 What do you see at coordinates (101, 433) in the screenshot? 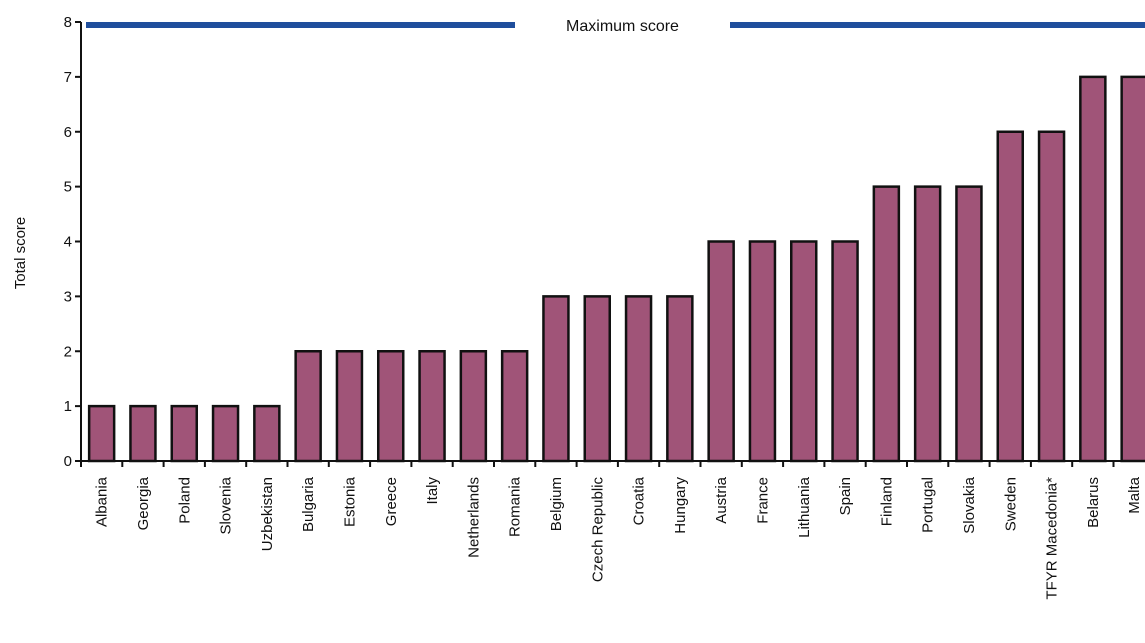
I see `bar-albania` at bounding box center [101, 433].